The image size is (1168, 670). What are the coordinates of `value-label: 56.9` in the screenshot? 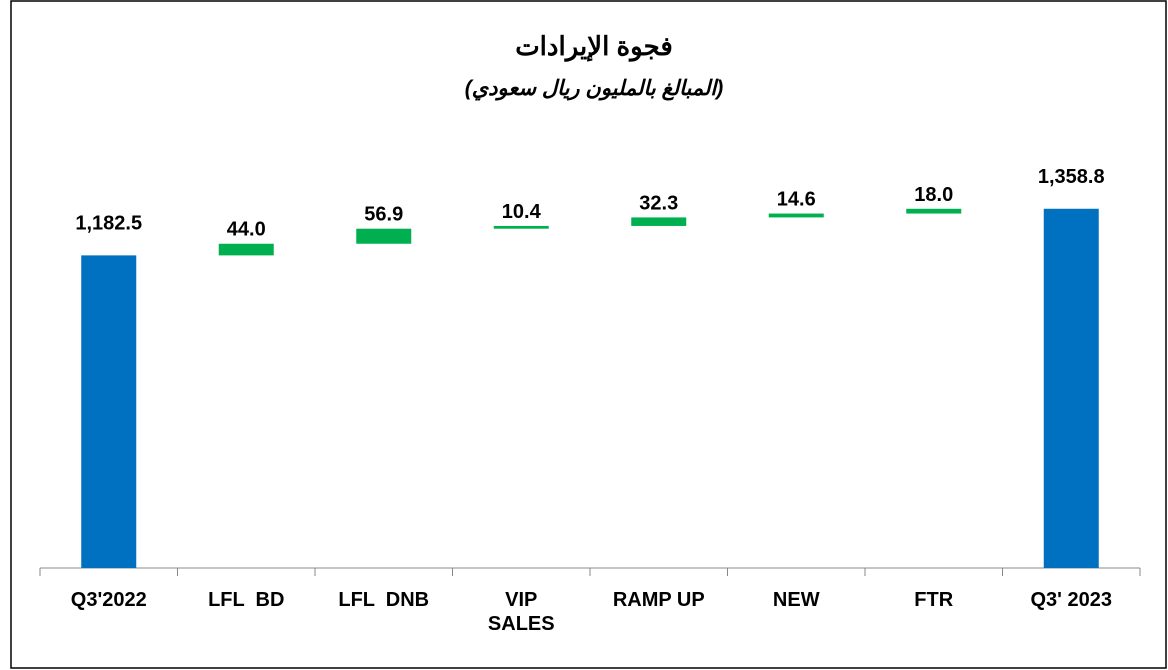 It's located at (383, 215).